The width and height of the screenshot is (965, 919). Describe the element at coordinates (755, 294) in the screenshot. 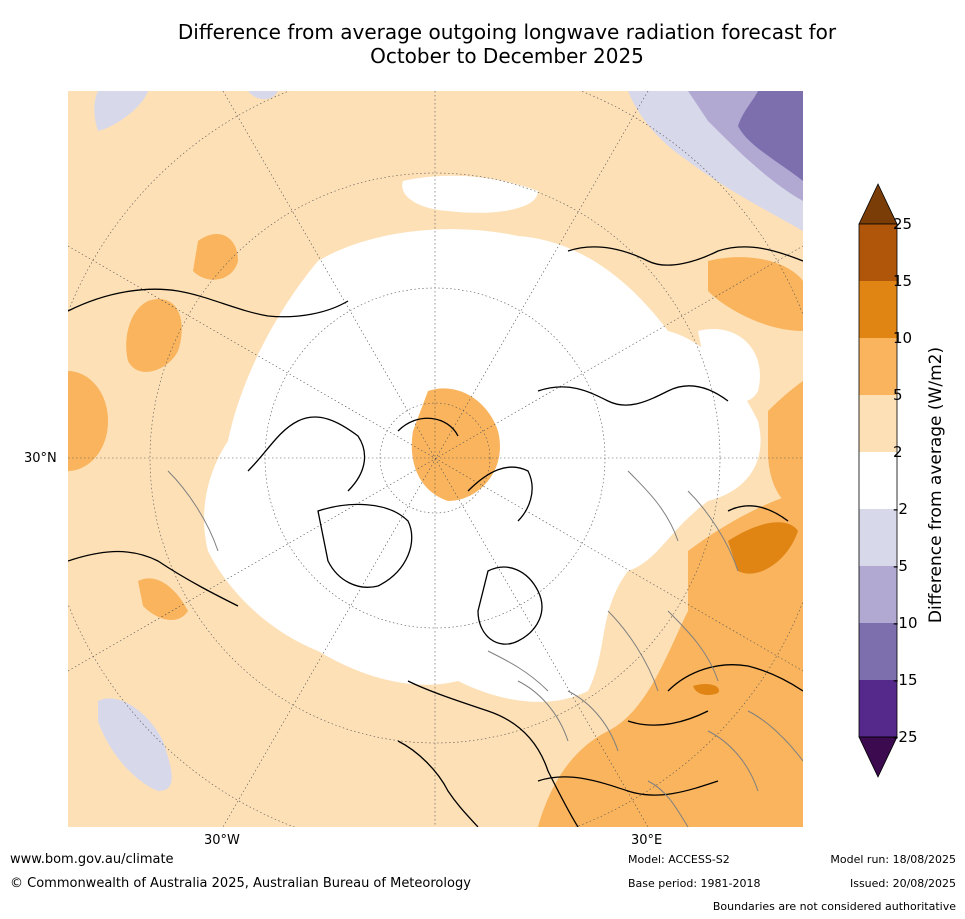

I see `anomaly-region-5-10-siberia` at that location.